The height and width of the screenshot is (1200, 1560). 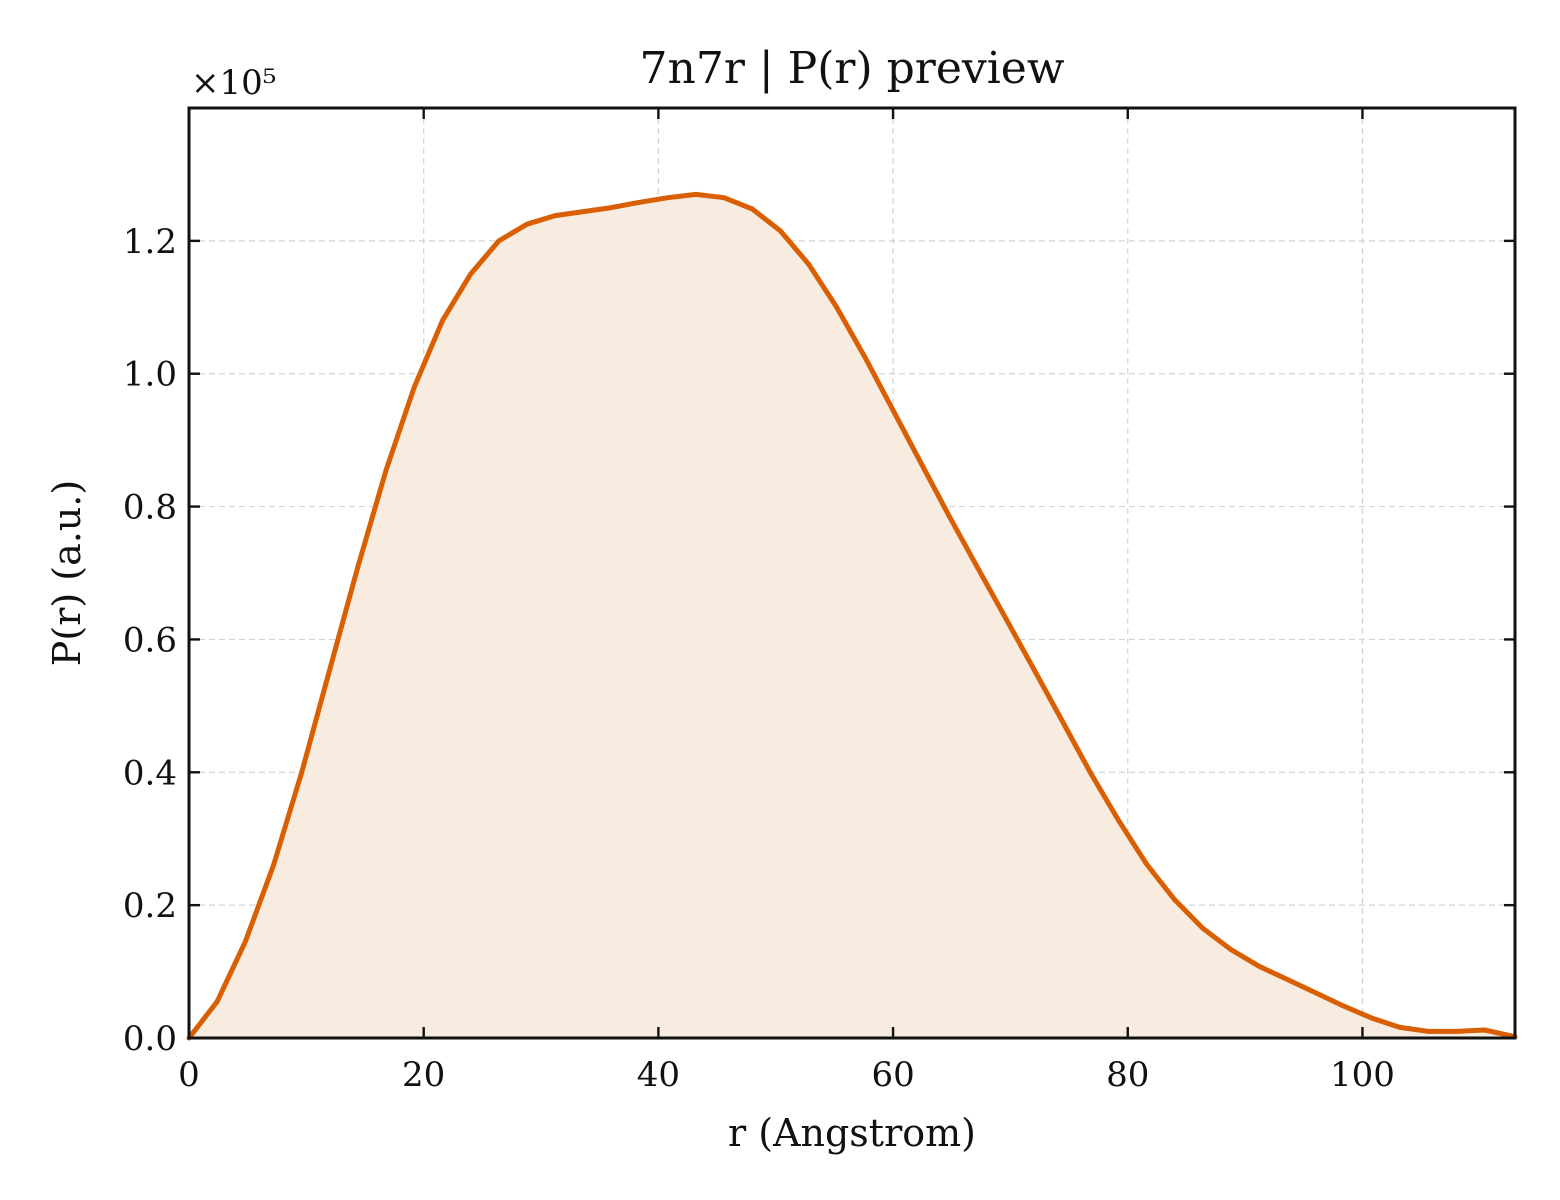 I want to click on x-tick-label: 80, so click(x=1127, y=1075).